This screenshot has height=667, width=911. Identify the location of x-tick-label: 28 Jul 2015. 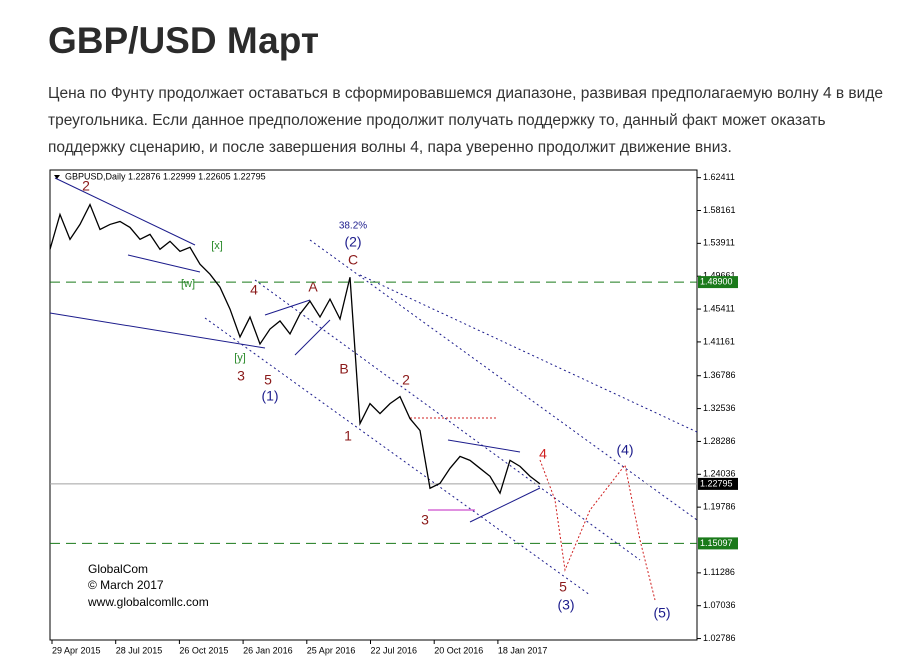
(139, 650).